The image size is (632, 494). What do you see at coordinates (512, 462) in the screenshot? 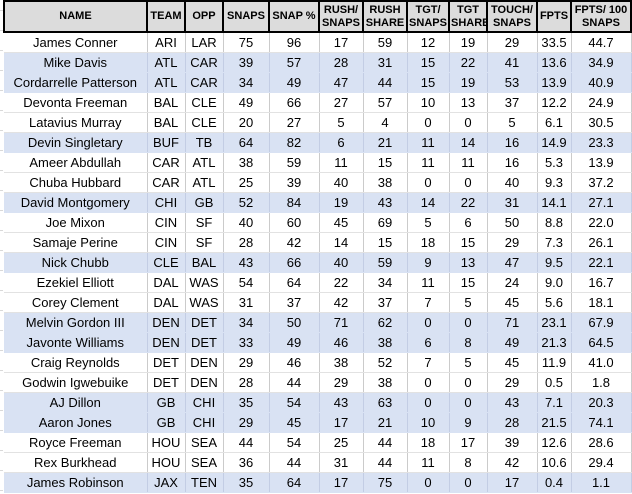
I see `cell-touch-snaps: 42` at bounding box center [512, 462].